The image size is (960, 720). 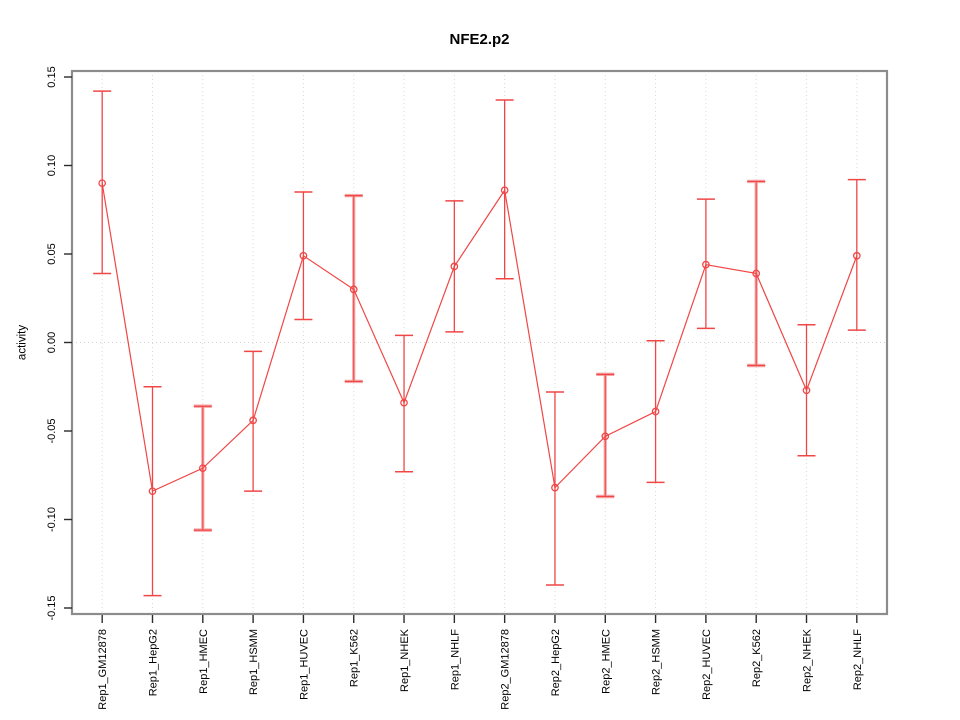 What do you see at coordinates (506, 669) in the screenshot?
I see `x-tick-label: Rep2_GM12878` at bounding box center [506, 669].